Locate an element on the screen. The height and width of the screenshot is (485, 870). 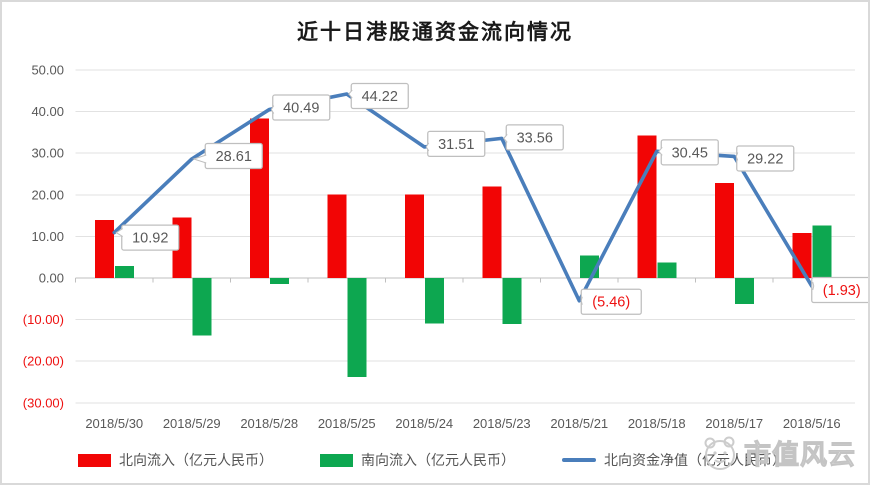
net-value-data-label: 29.22 is located at coordinates (765, 159).